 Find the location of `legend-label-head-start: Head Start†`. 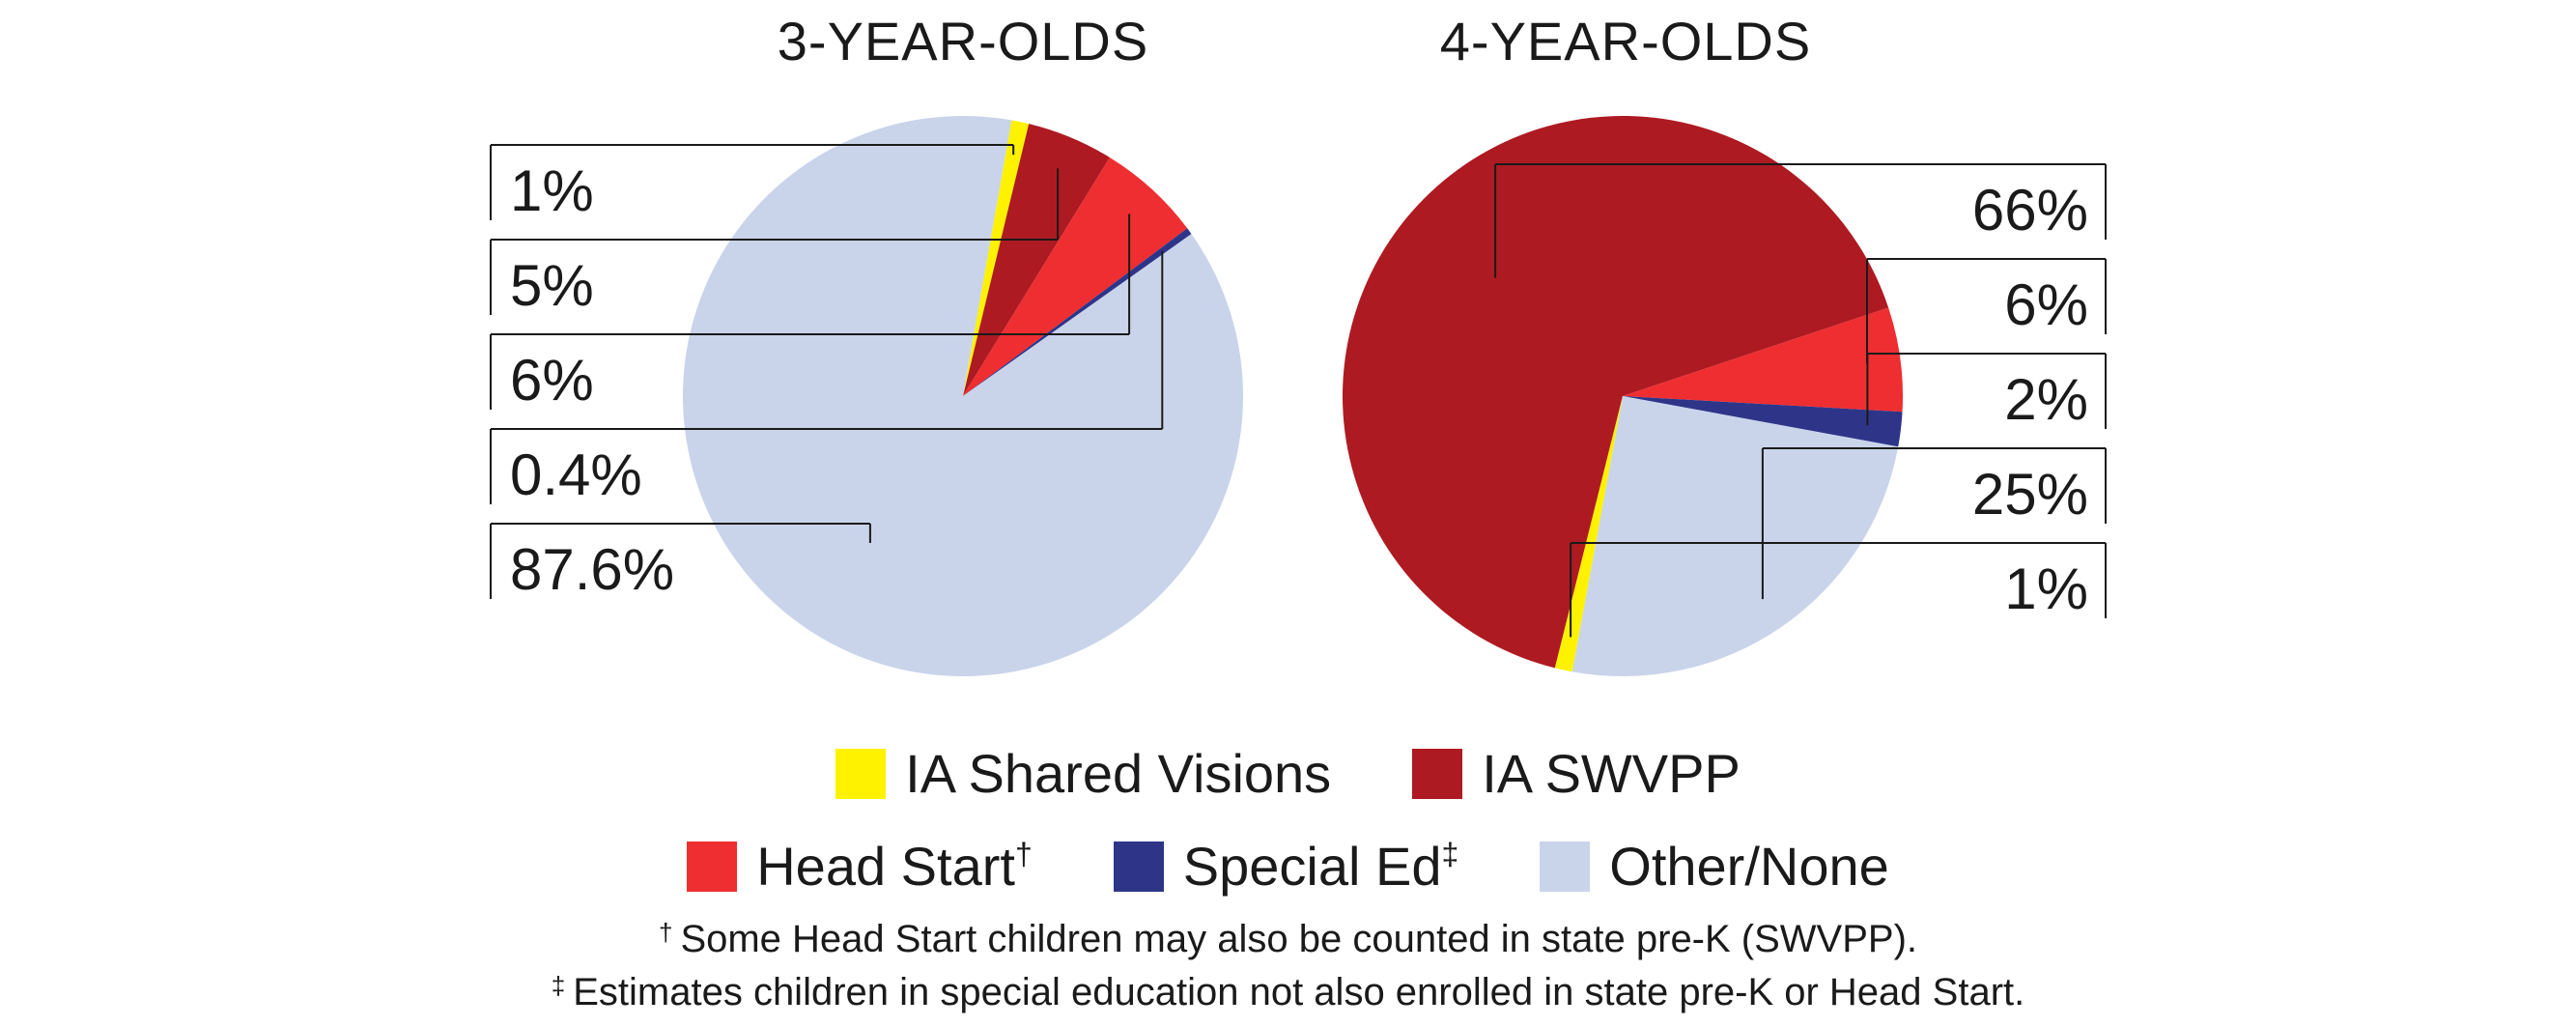

legend-label-head-start: Head Start† is located at coordinates (894, 866).